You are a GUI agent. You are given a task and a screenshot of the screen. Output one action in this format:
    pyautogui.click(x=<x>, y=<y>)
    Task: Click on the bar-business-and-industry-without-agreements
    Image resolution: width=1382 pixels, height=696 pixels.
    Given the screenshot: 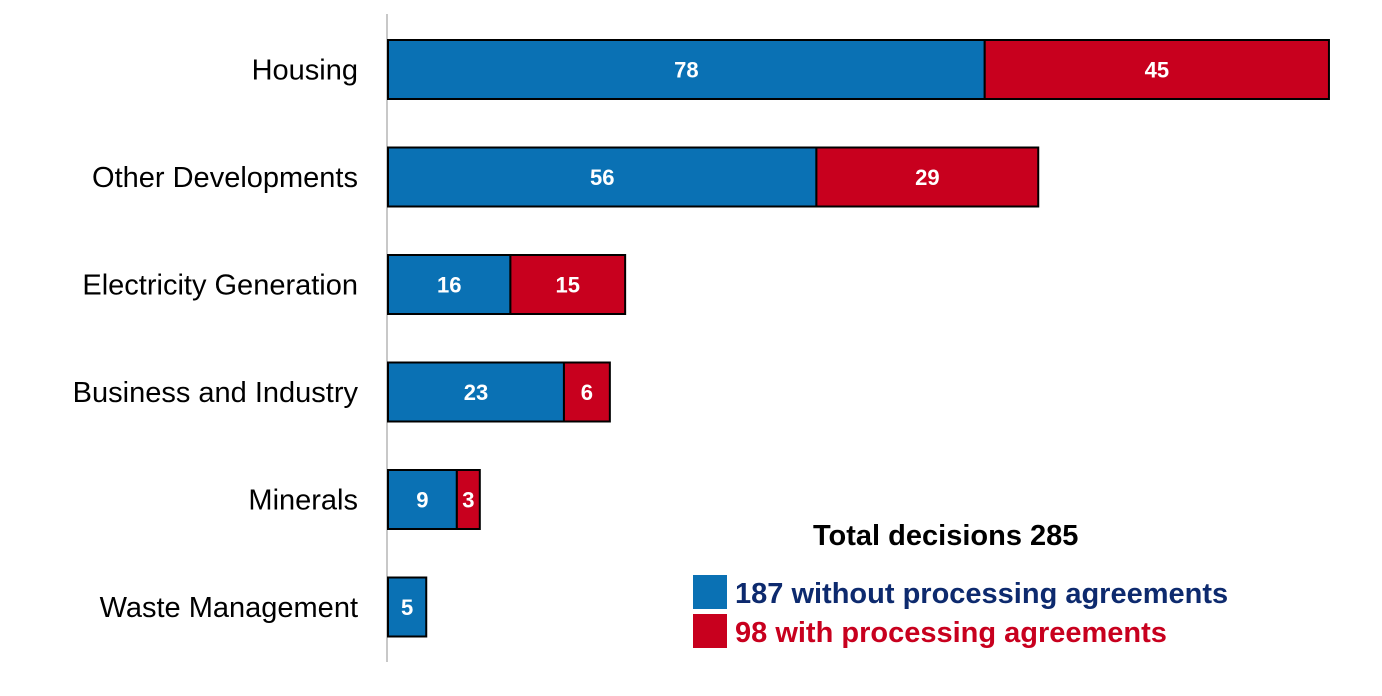 What is the action you would take?
    pyautogui.click(x=476, y=392)
    